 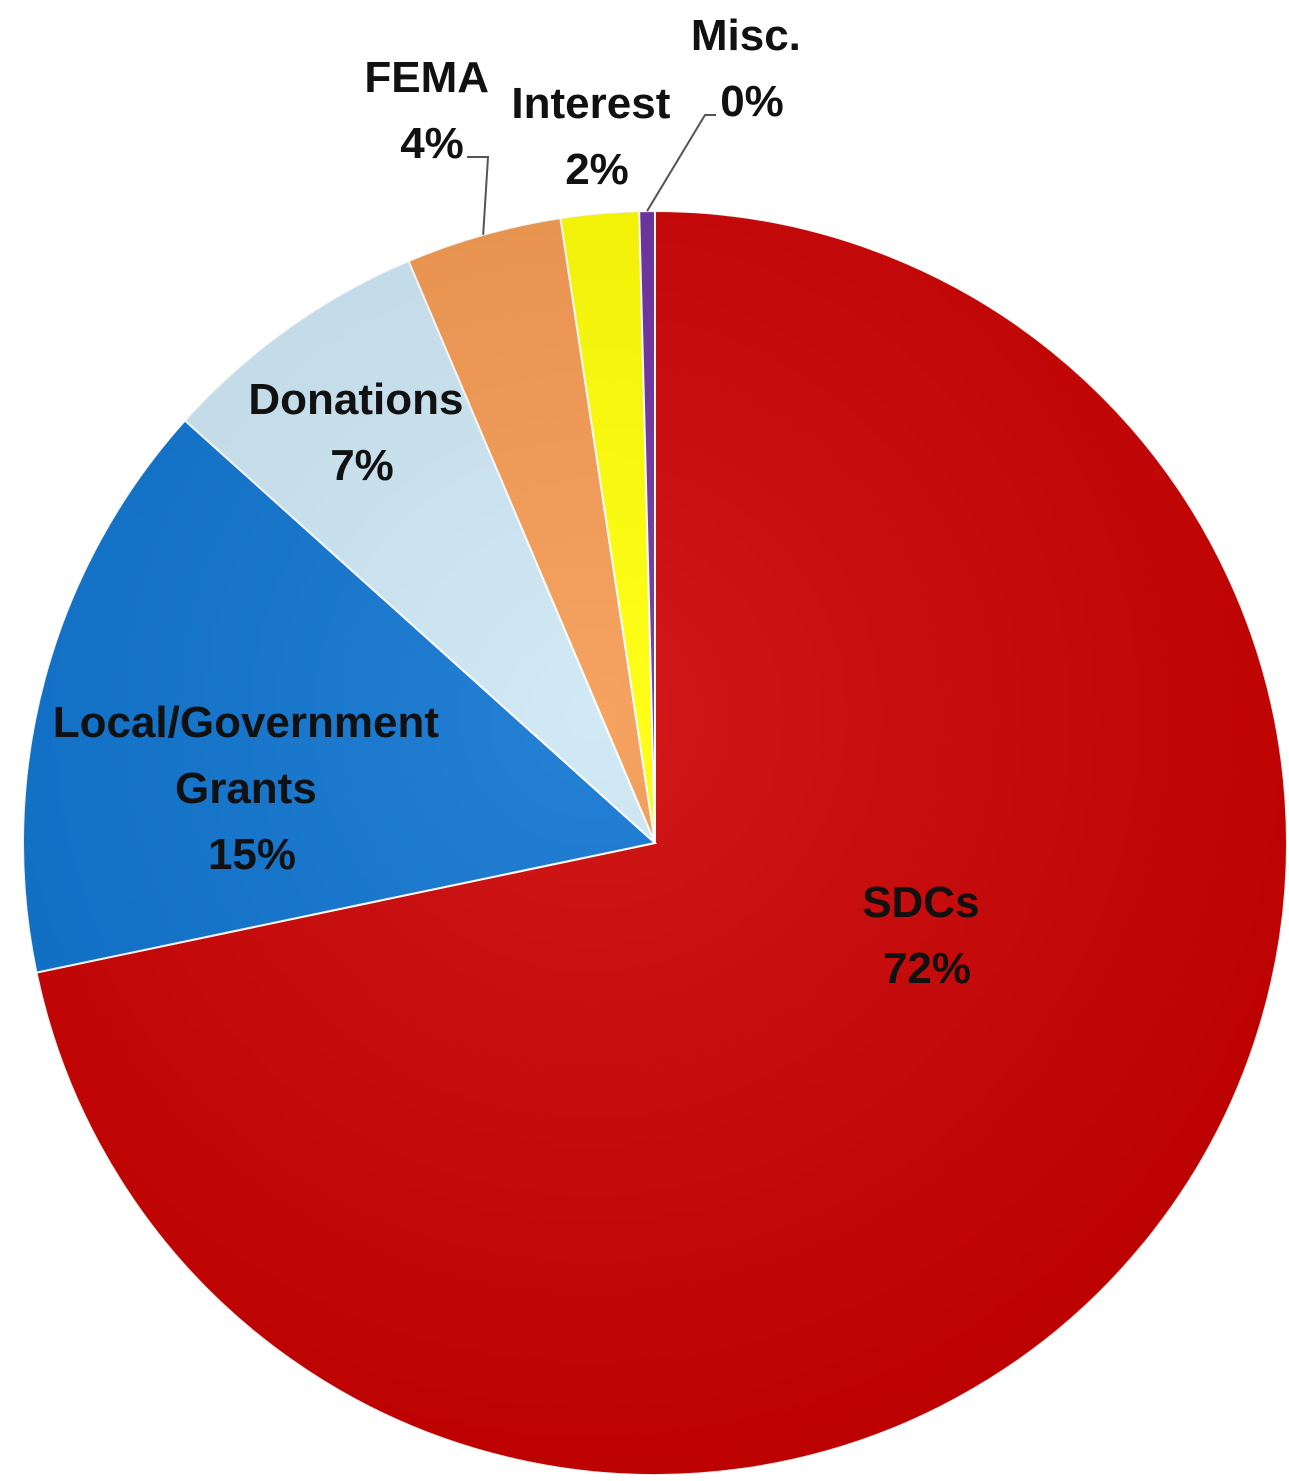 What do you see at coordinates (246, 722) in the screenshot?
I see `label-grants-name-line1: Local/Government` at bounding box center [246, 722].